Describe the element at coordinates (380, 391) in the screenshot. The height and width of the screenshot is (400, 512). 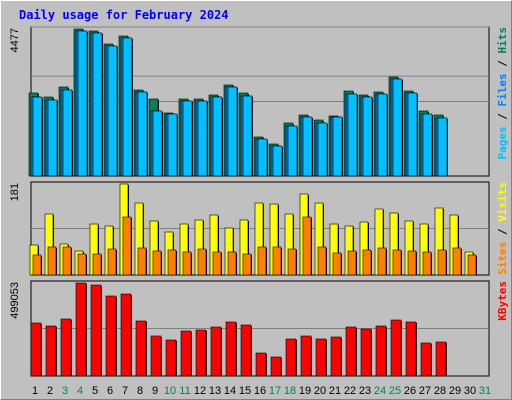
I see `x-tick-label-day-24: 24` at that location.